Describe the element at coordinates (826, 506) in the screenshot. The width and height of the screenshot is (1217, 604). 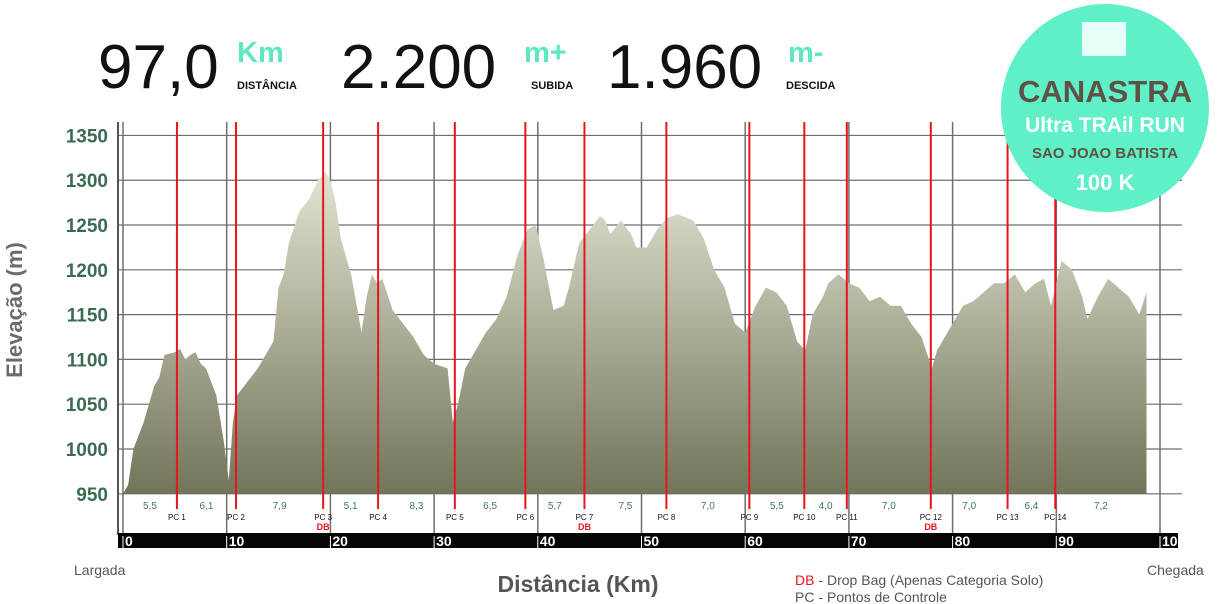
I see `segment-distance: 4,0` at that location.